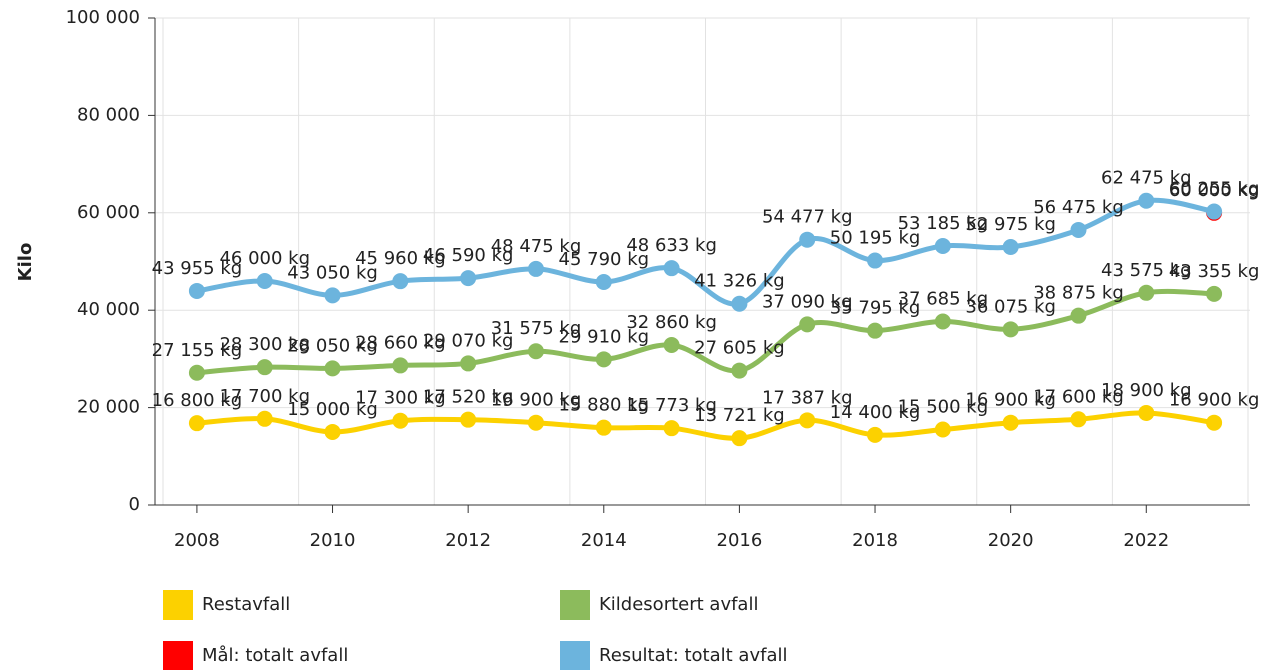  What do you see at coordinates (400, 342) in the screenshot?
I see `data-label: 28 660 kg` at bounding box center [400, 342].